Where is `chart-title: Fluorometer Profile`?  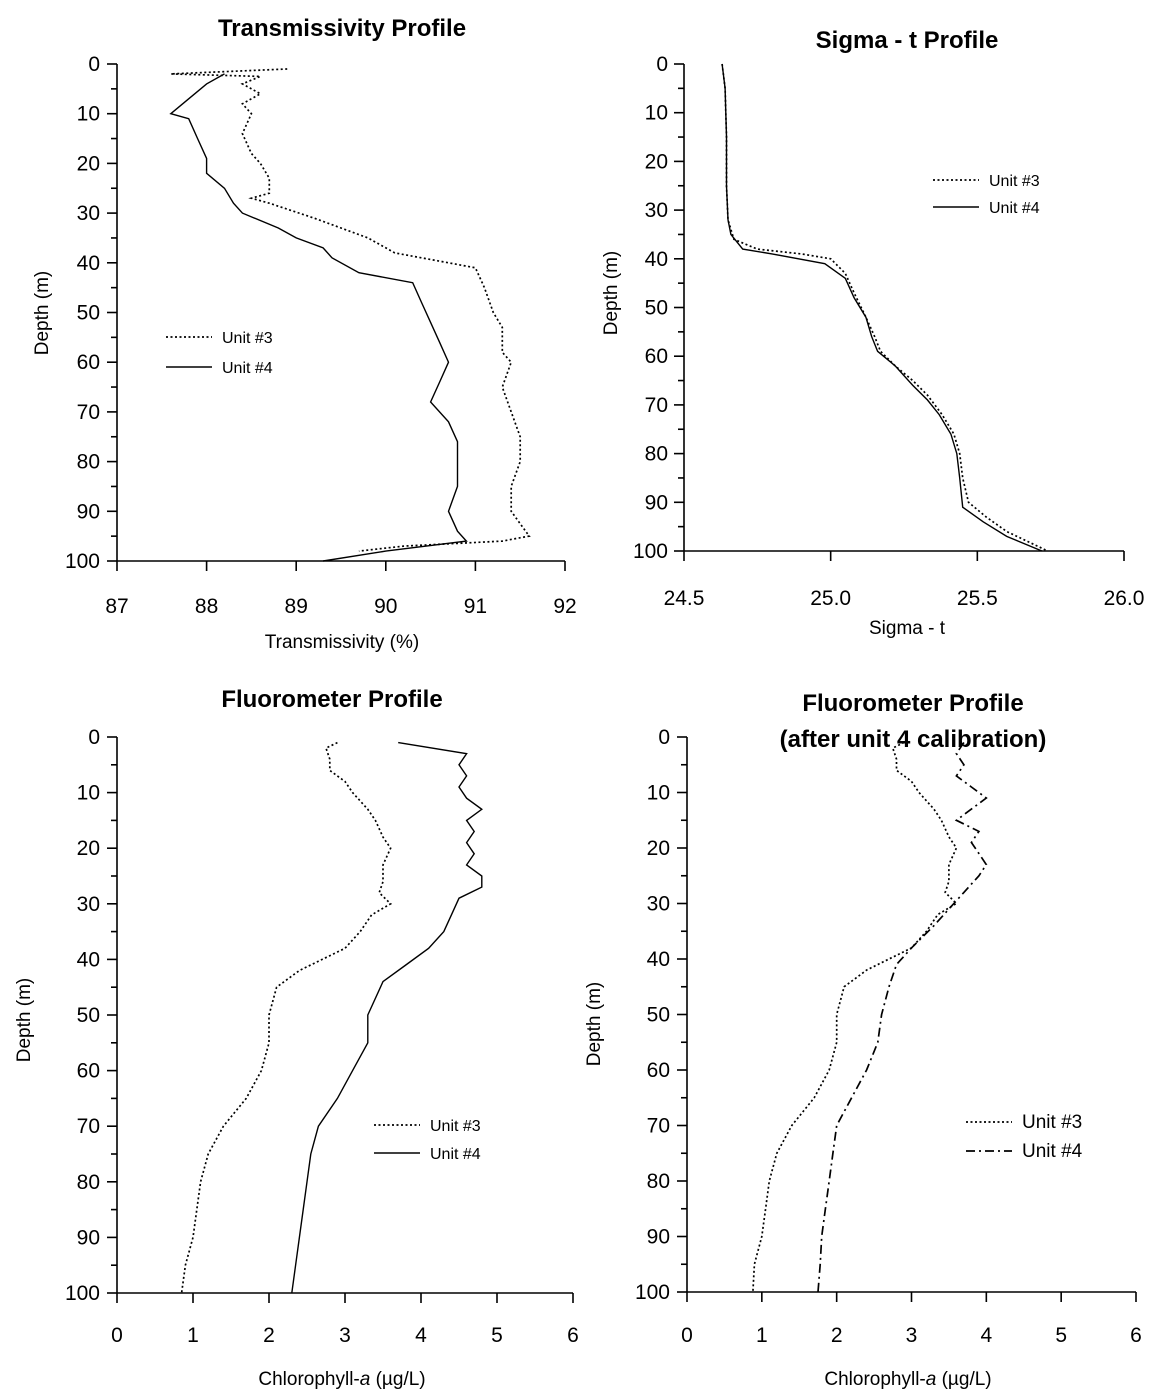
chart-title: Fluorometer Profile is located at coordinates (331, 699).